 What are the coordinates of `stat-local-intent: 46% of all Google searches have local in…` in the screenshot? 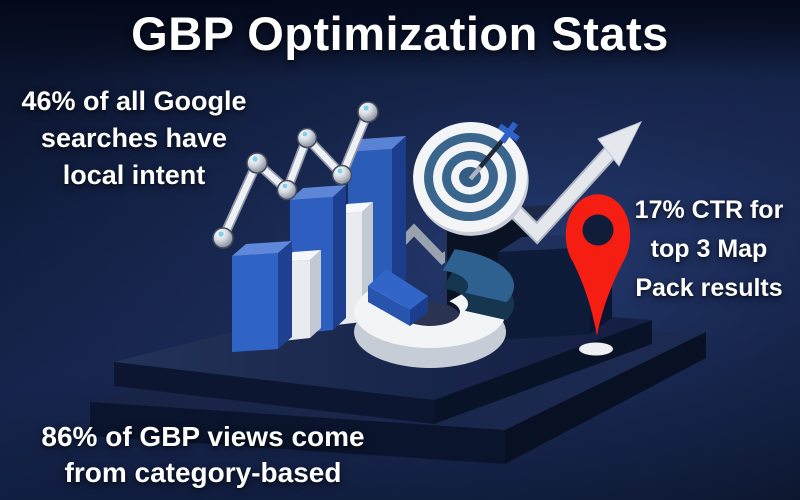 It's located at (134, 138).